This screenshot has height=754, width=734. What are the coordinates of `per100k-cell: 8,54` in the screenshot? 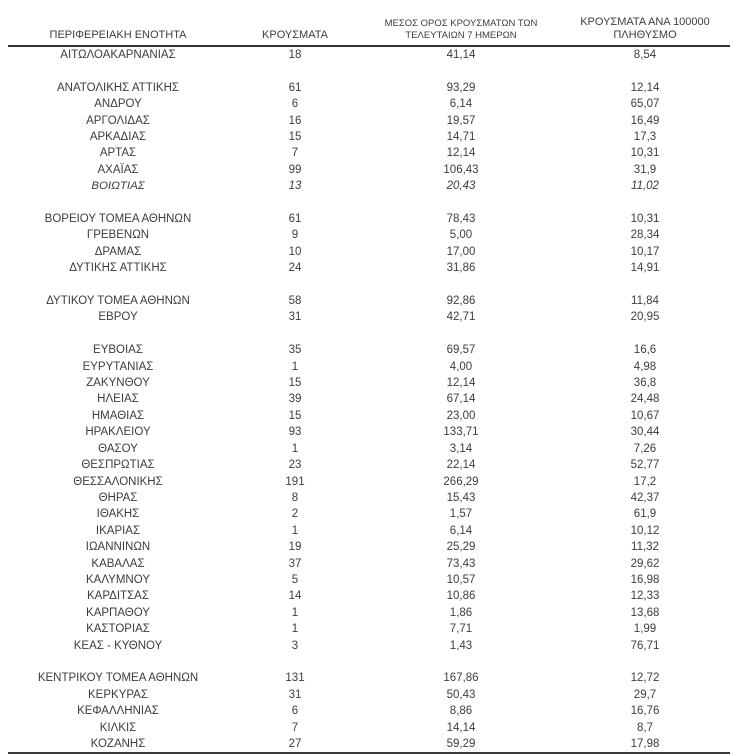 It's located at (645, 55).